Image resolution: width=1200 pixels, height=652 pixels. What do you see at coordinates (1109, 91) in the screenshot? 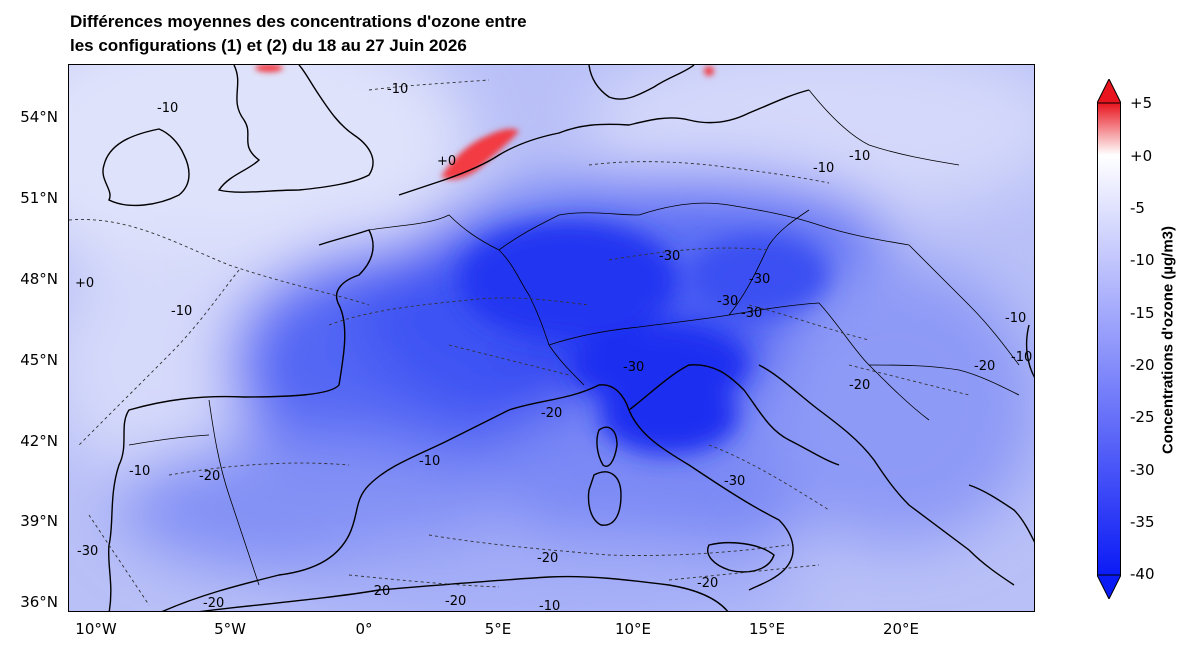
I see `colorbar-max-arrow` at bounding box center [1109, 91].